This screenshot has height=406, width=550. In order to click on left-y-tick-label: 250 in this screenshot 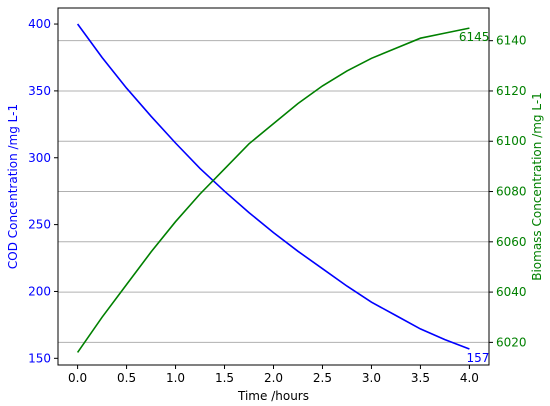, I will do `click(39, 225)`.